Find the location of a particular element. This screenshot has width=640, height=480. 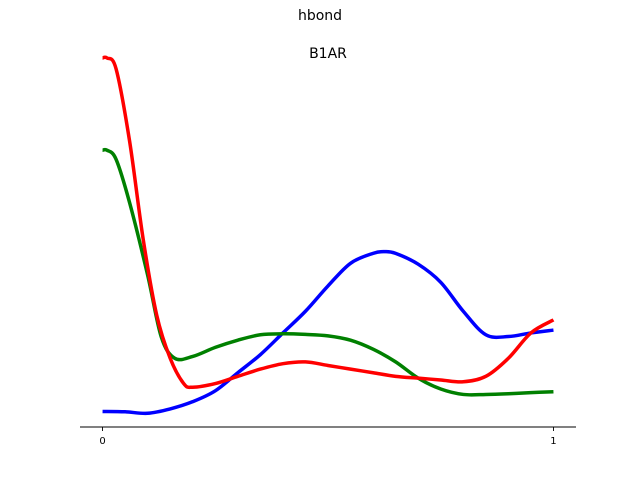

x-tick-label: 1 is located at coordinates (553, 441).